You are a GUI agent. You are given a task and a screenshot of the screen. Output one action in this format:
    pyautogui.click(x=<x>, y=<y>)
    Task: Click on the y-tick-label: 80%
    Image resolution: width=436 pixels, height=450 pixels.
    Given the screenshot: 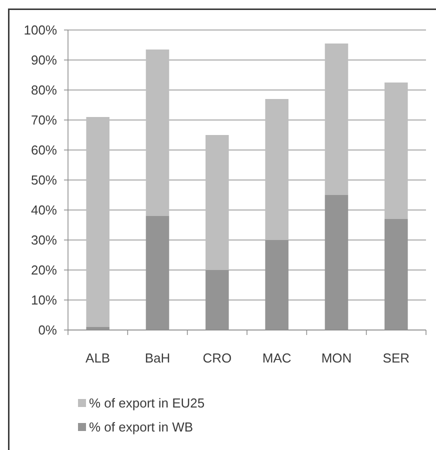 What is the action you would take?
    pyautogui.click(x=44, y=90)
    